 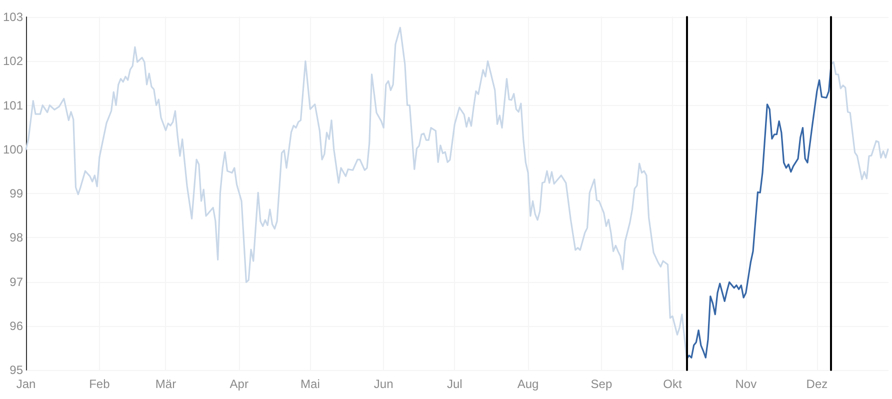 What do you see at coordinates (528, 384) in the screenshot?
I see `x-tick-label: Aug` at bounding box center [528, 384].